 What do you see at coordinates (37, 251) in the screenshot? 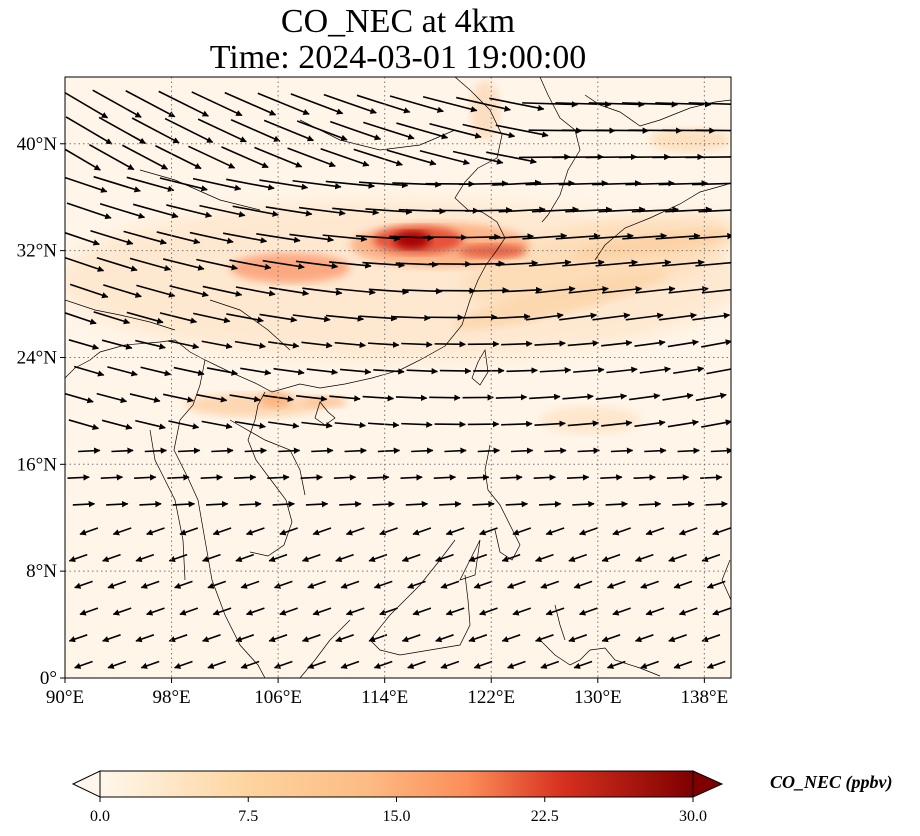
I see `lat-tick-label: 32°N` at bounding box center [37, 251].